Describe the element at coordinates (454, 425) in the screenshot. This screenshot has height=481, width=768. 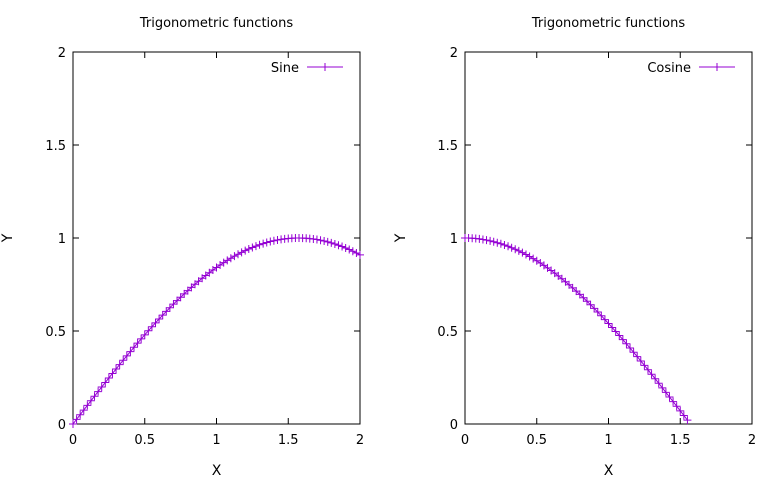
I see `y-tick-label: 0` at that location.